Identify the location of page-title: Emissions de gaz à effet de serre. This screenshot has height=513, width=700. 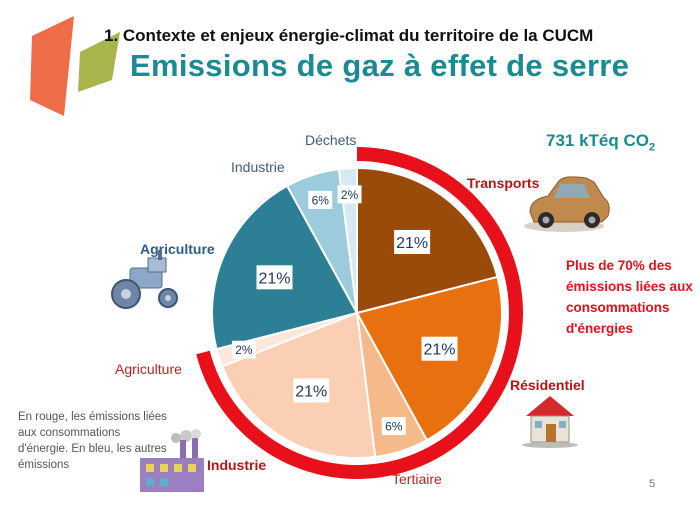
(380, 65).